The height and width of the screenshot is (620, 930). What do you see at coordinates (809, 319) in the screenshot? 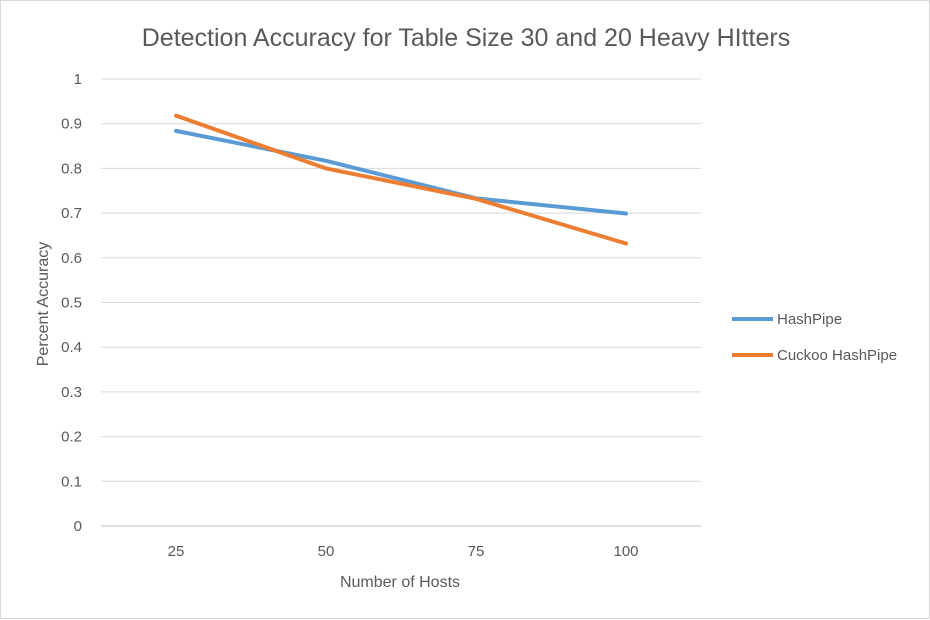
I see `legend-label: HashPipe` at bounding box center [809, 319].